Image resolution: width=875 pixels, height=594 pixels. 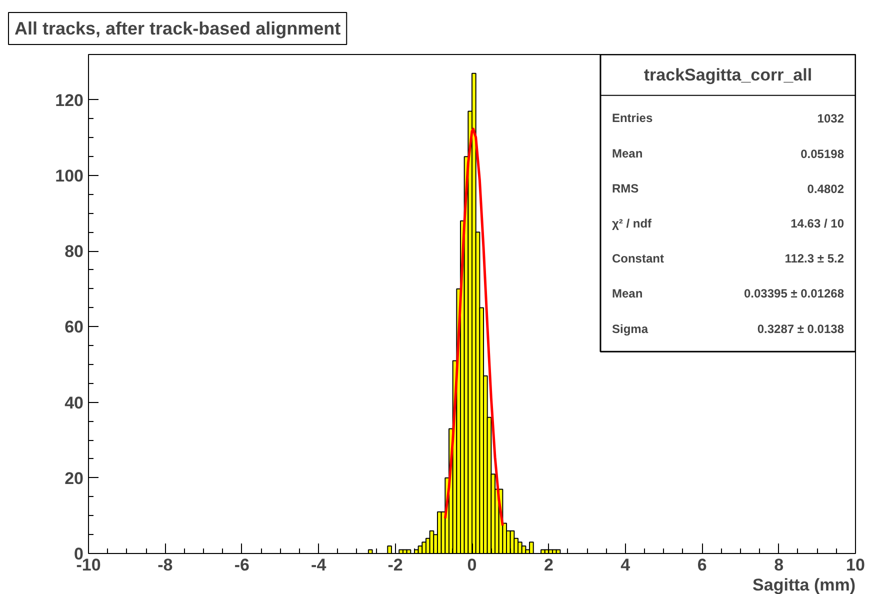 I want to click on annotation: 14.63 / 10, so click(x=817, y=223).